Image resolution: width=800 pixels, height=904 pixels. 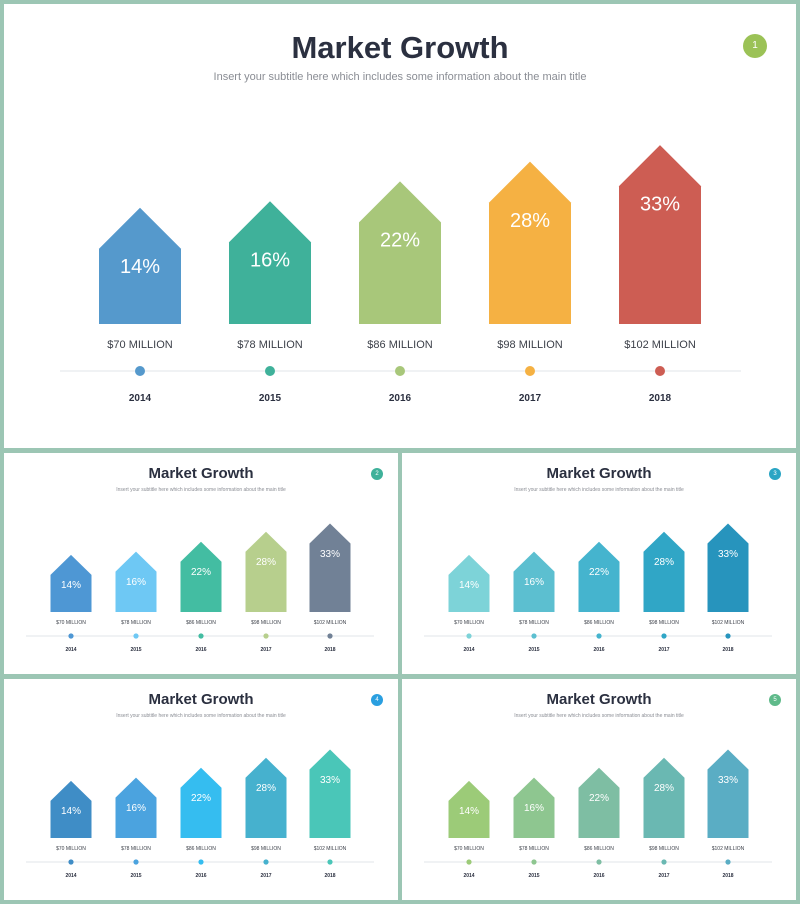 What do you see at coordinates (377, 474) in the screenshot?
I see `page-number-badge: 2` at bounding box center [377, 474].